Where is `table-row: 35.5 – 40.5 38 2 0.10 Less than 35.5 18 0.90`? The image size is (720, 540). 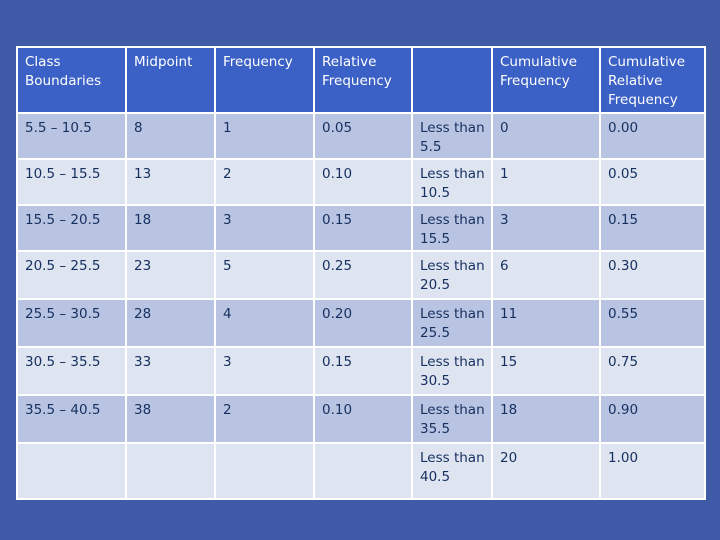 table-row: 35.5 – 40.5 38 2 0.10 Less than 35.5 18 0.90 is located at coordinates (361, 419).